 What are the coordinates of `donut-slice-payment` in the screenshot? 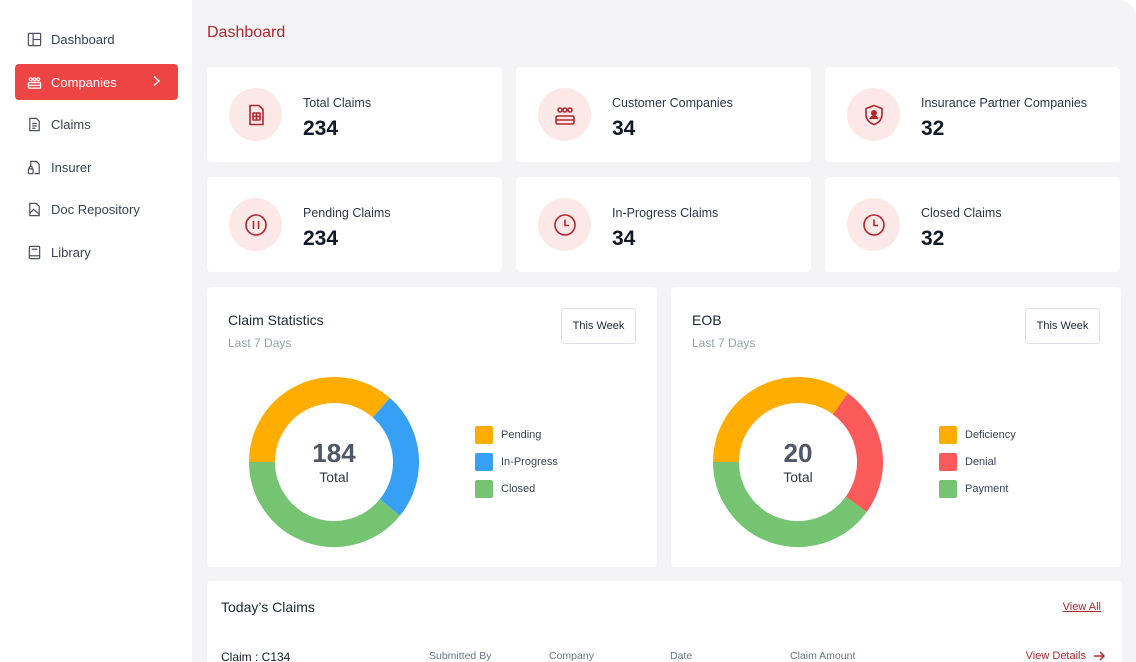 It's located at (790, 504).